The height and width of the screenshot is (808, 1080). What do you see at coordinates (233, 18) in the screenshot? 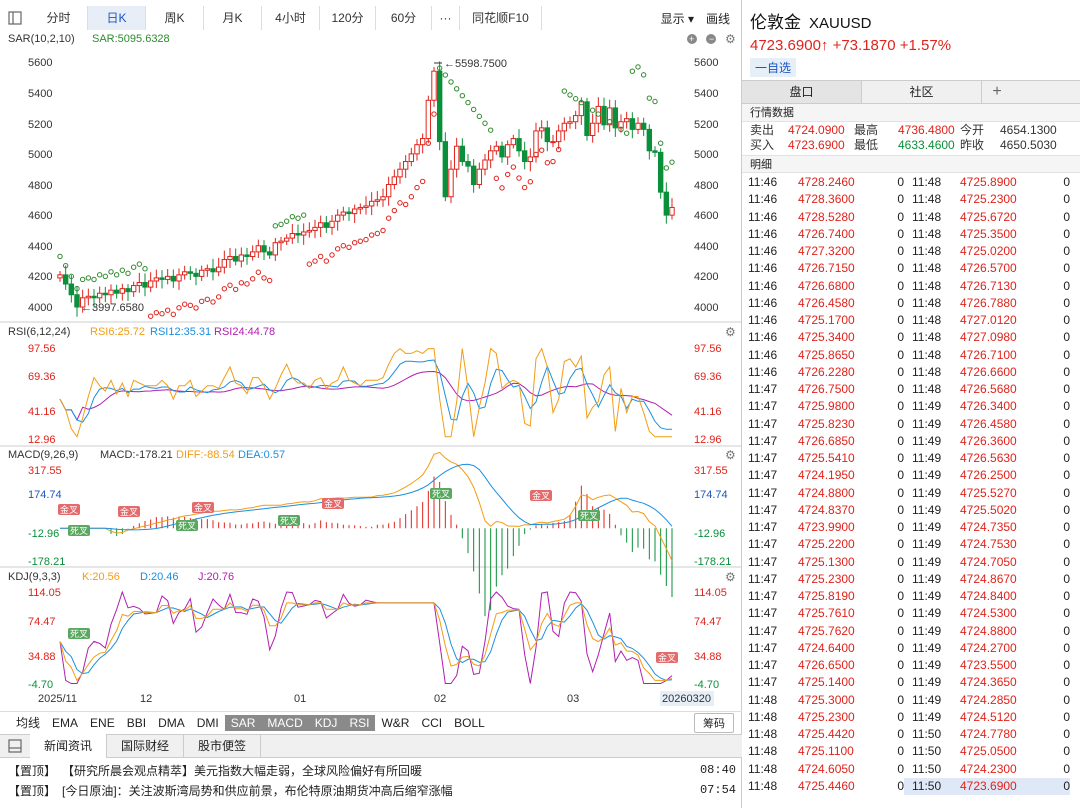
I see `period-monthly: 月K` at bounding box center [233, 18].